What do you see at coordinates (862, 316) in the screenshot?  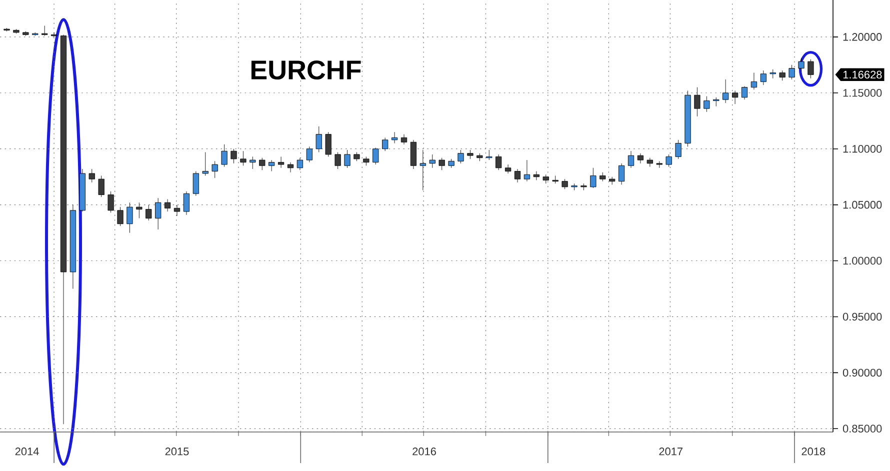 I see `y-tick-label: 0.95000` at bounding box center [862, 316].